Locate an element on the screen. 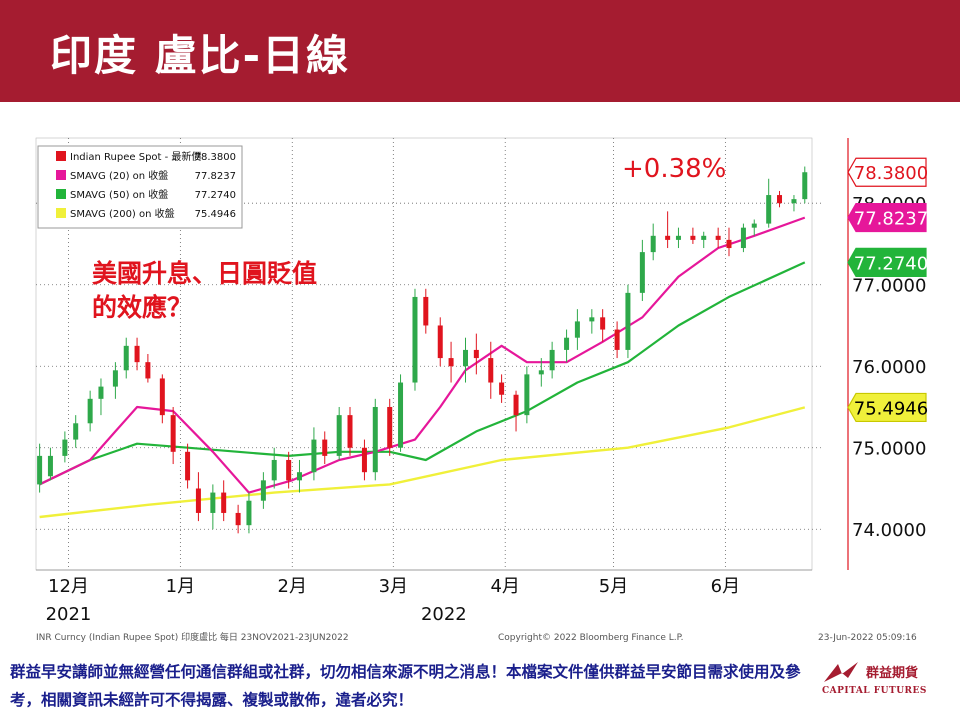 The width and height of the screenshot is (960, 720). legend-value: 77.8237 is located at coordinates (215, 176).